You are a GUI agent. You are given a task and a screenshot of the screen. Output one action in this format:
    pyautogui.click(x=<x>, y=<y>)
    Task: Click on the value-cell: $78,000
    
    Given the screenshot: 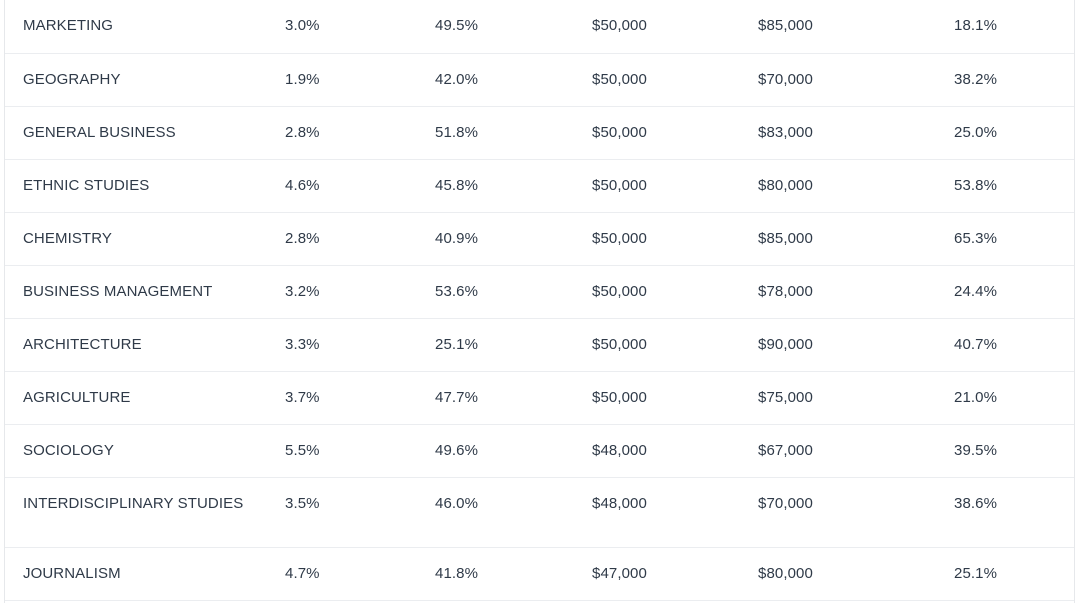 What is the action you would take?
    pyautogui.click(x=856, y=292)
    